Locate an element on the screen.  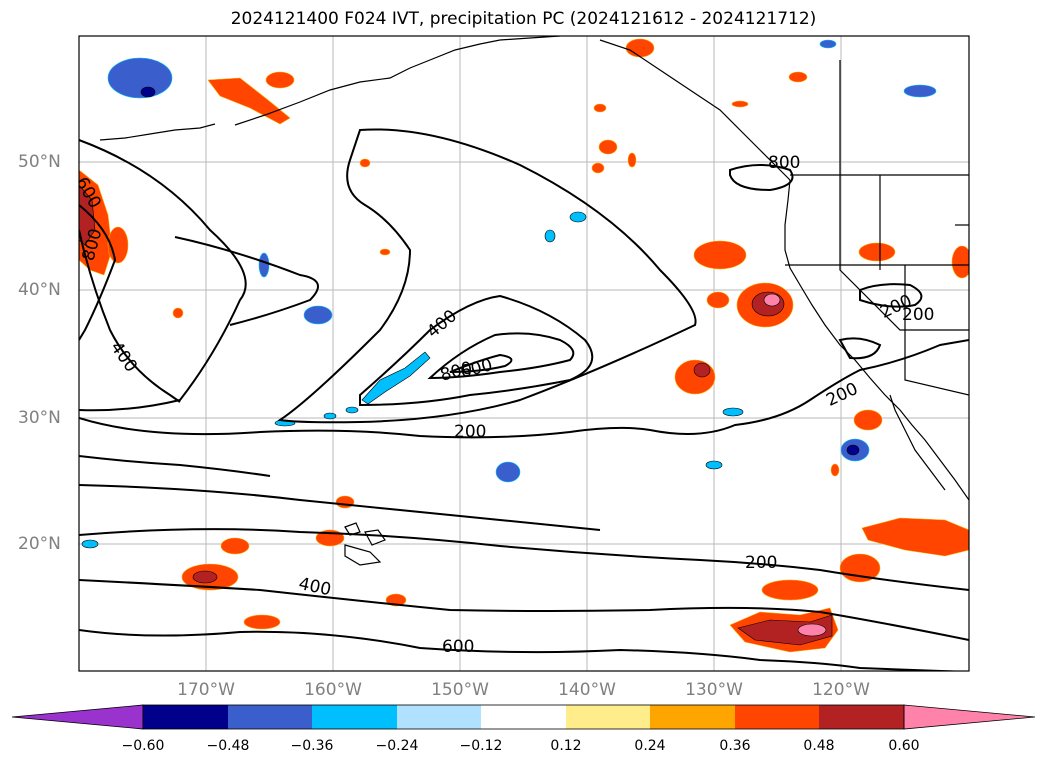
ivt-label-800-plume: 800 is located at coordinates (456, 372).